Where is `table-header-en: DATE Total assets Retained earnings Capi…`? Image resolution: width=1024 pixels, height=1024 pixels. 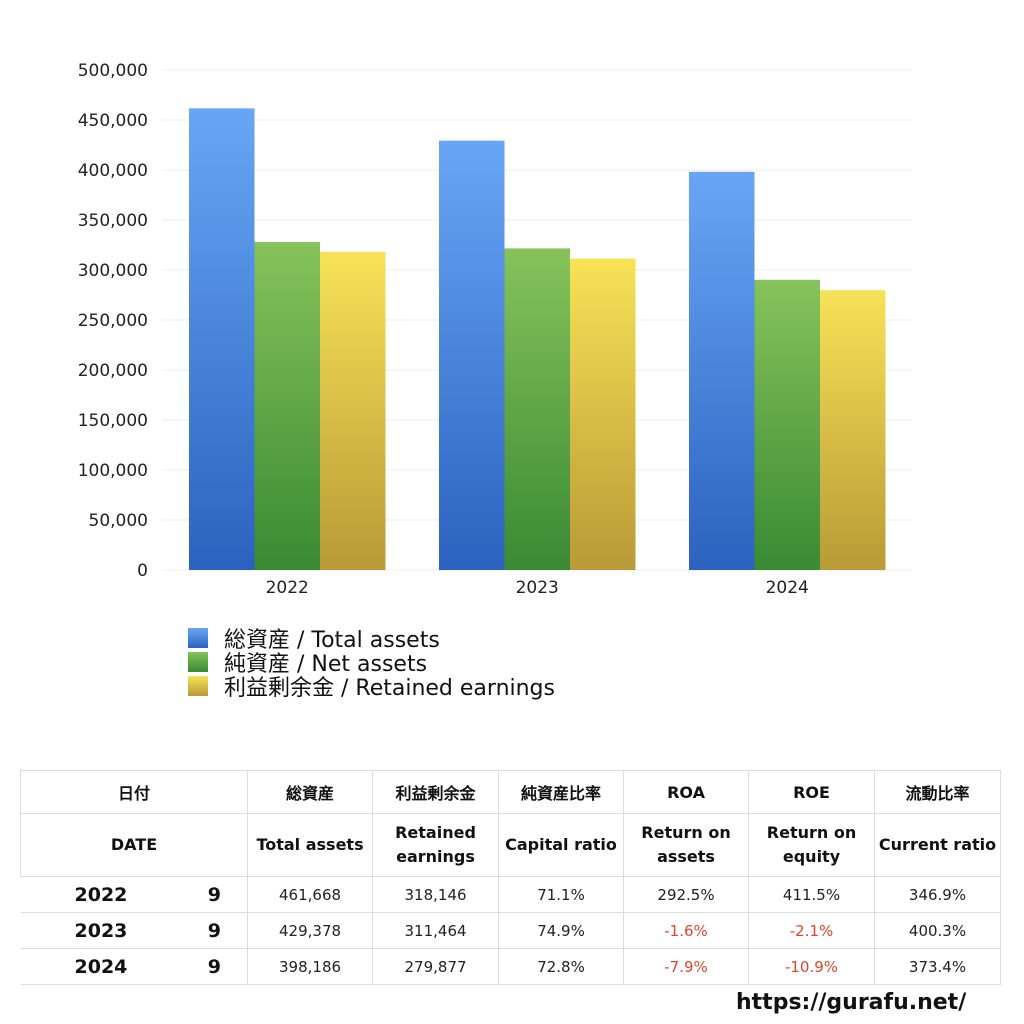 table-header-en: DATE Total assets Retained earnings Capi… is located at coordinates (510, 845).